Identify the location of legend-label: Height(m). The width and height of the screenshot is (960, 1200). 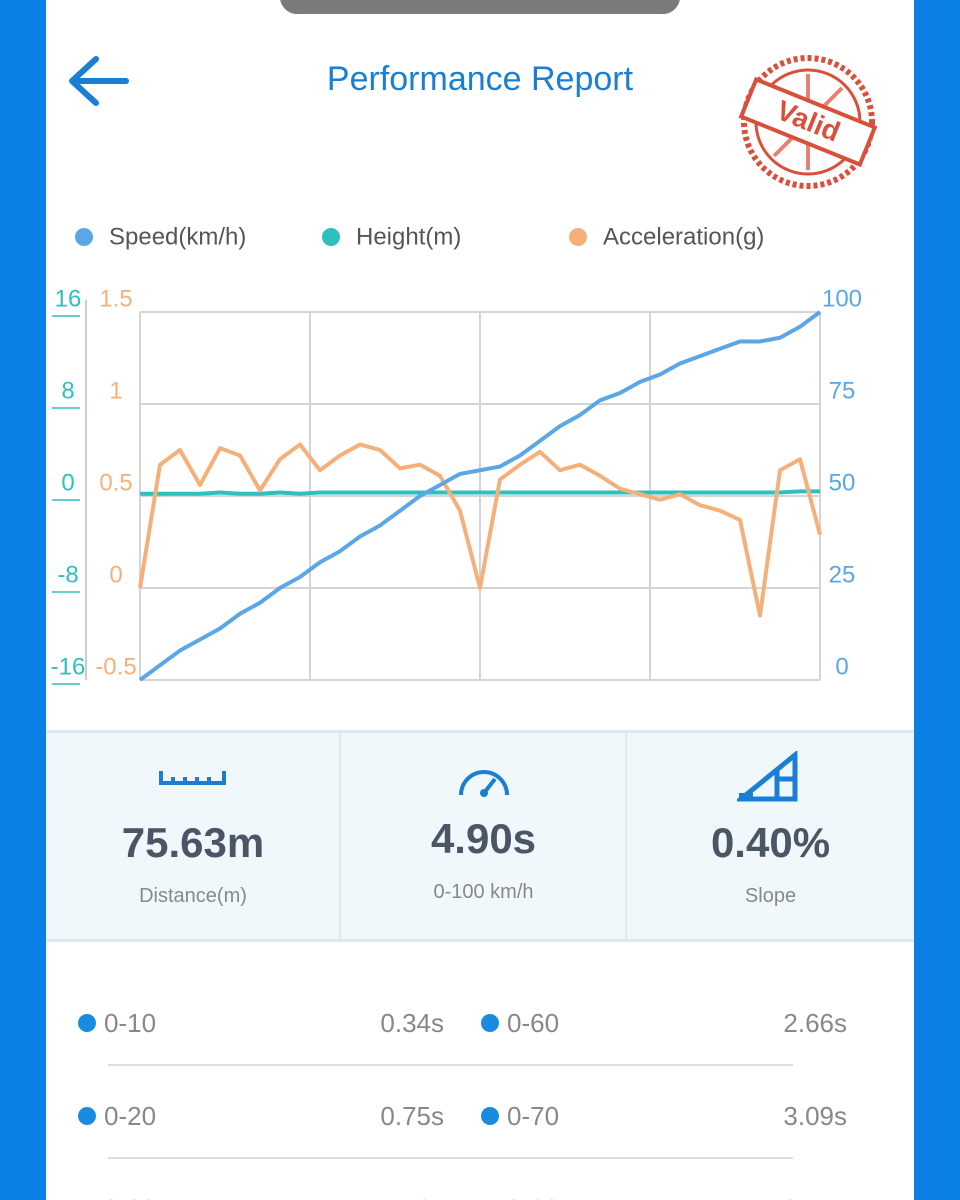
(408, 236).